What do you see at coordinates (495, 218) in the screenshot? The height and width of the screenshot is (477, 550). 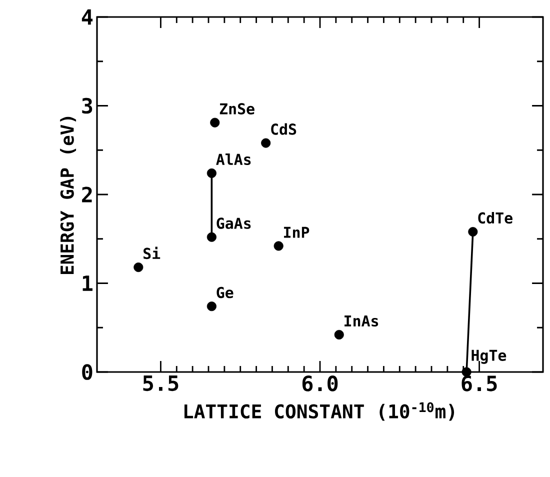 I see `annotation: CdTe` at bounding box center [495, 218].